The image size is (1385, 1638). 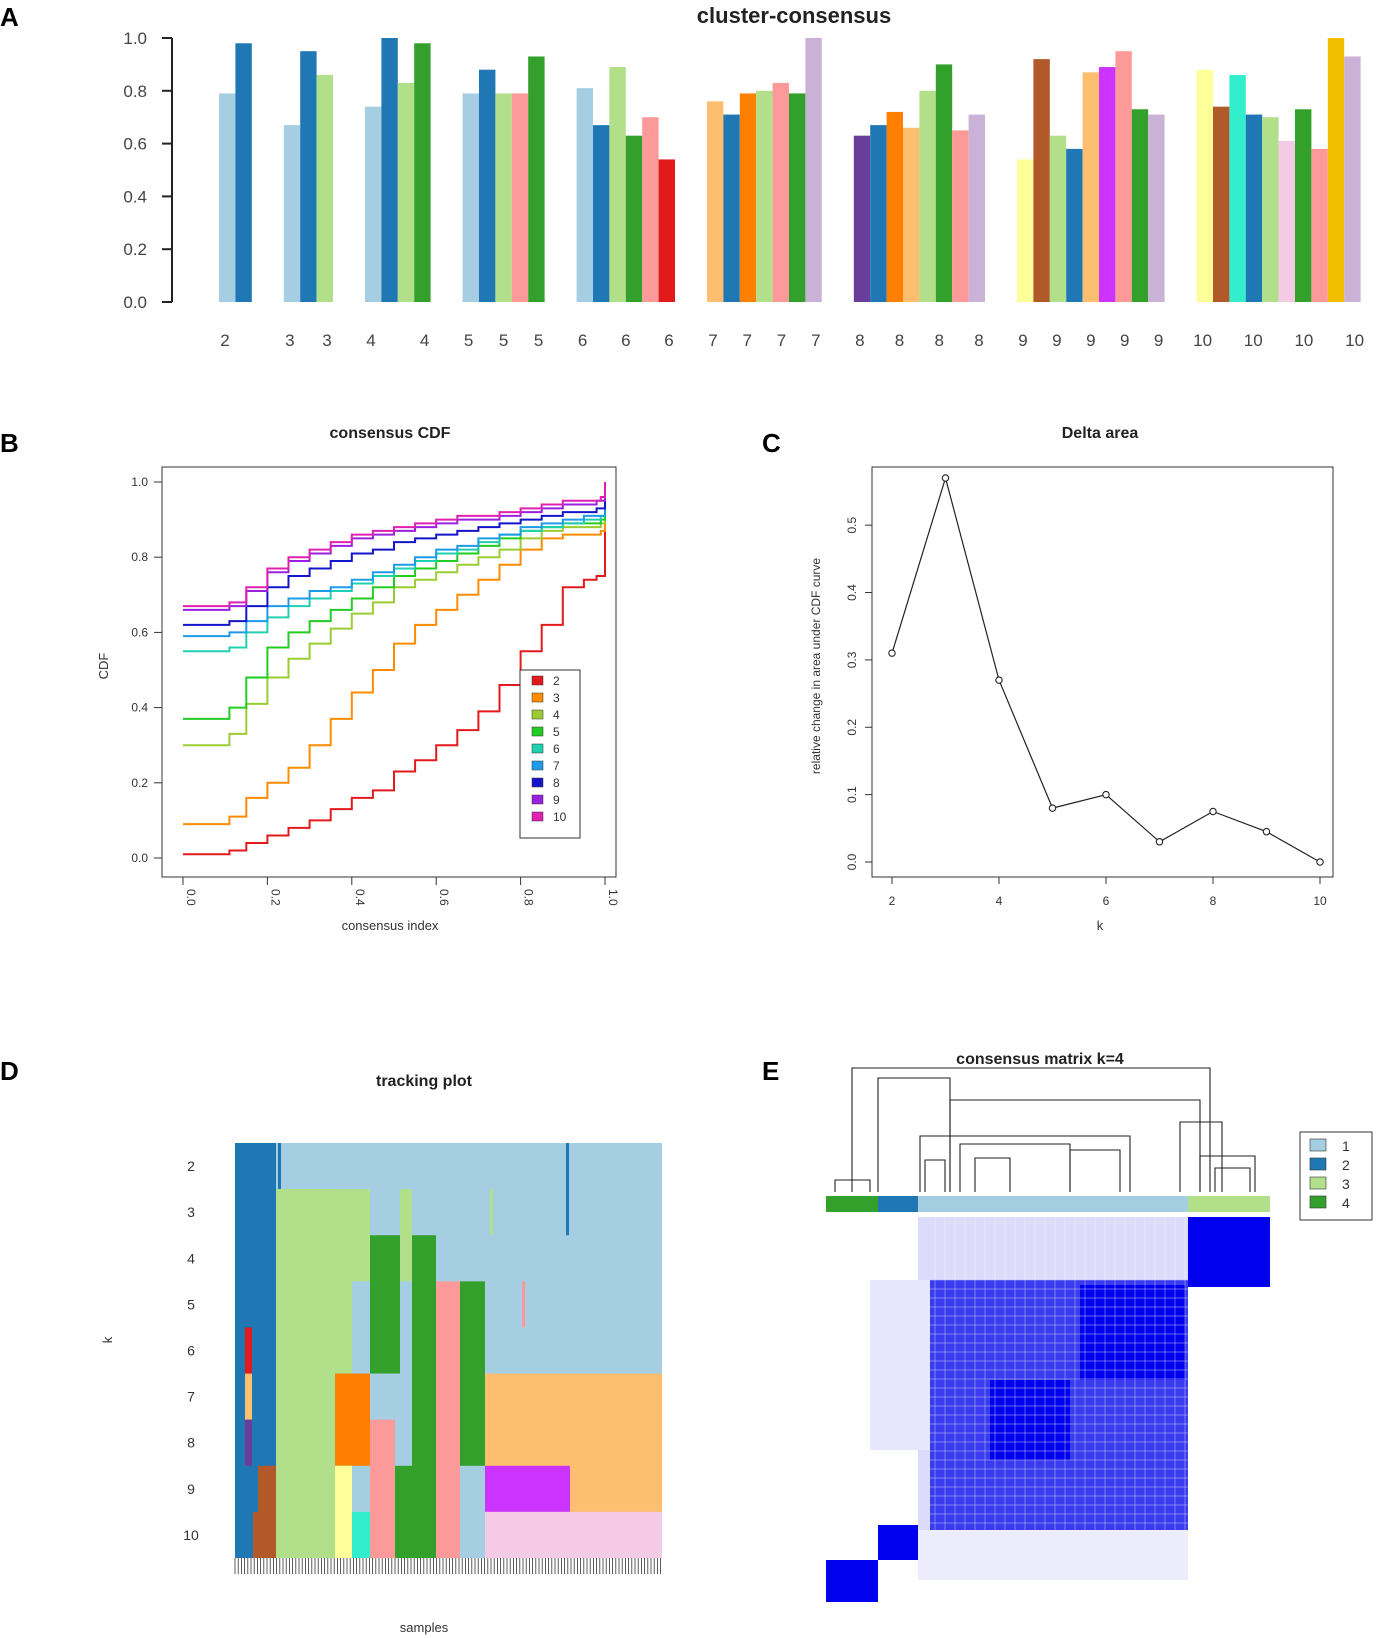 What do you see at coordinates (770, 1071) in the screenshot?
I see `panel-label-e: E` at bounding box center [770, 1071].